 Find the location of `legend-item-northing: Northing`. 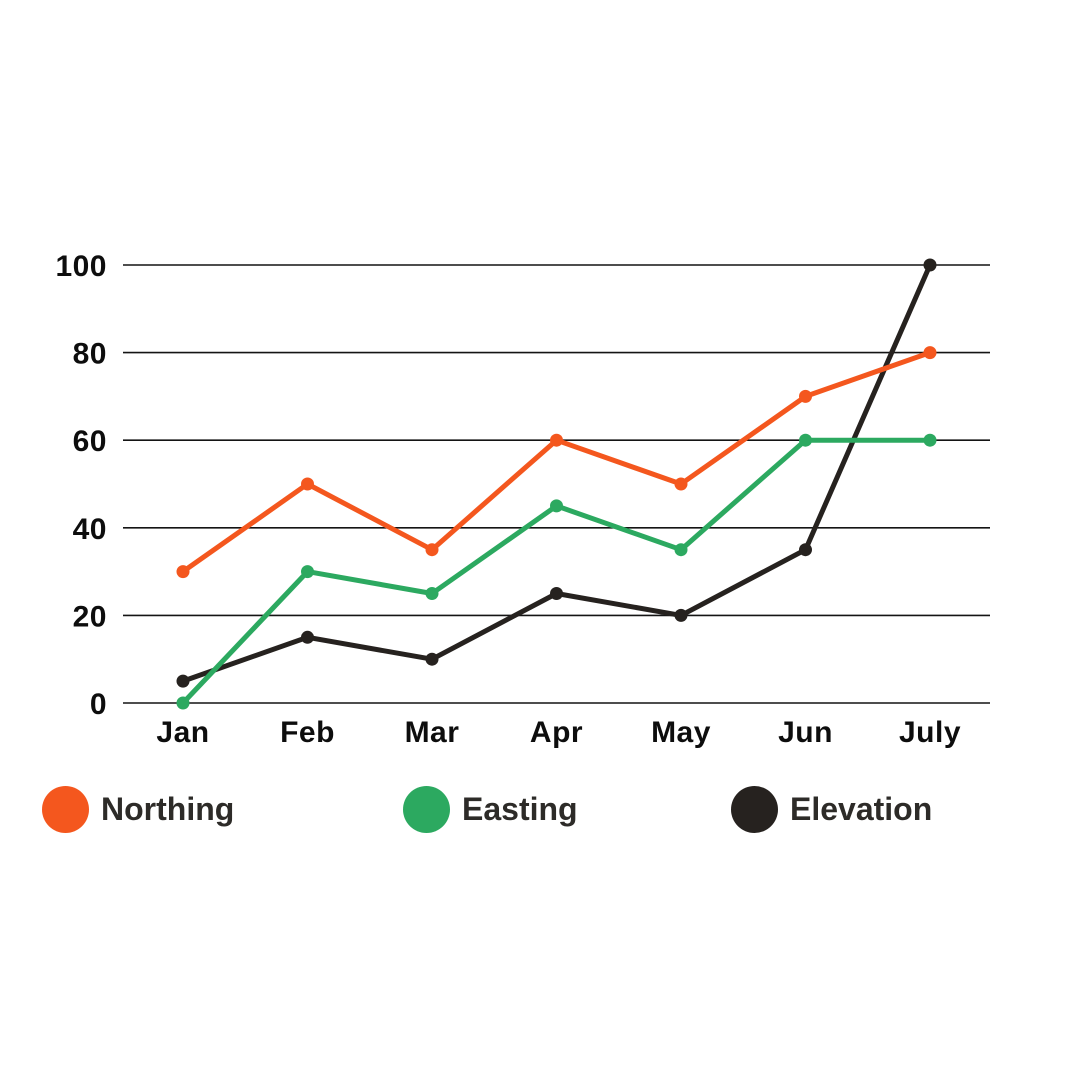

legend-item-northing: Northing is located at coordinates (138, 809).